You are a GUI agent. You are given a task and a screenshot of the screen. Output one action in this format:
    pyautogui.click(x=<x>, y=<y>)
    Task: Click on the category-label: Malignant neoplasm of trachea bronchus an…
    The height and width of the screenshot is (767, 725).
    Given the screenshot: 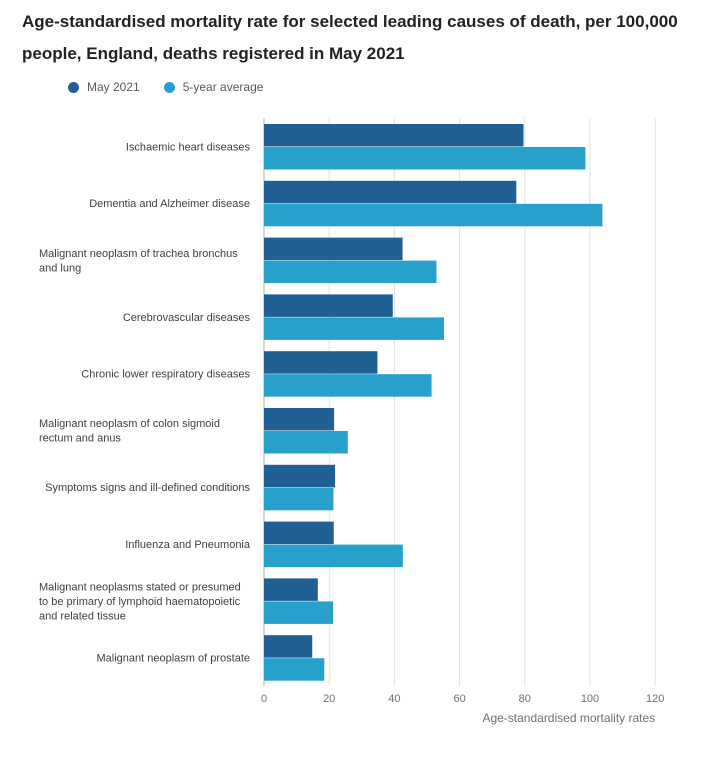 What is the action you would take?
    pyautogui.click(x=138, y=261)
    